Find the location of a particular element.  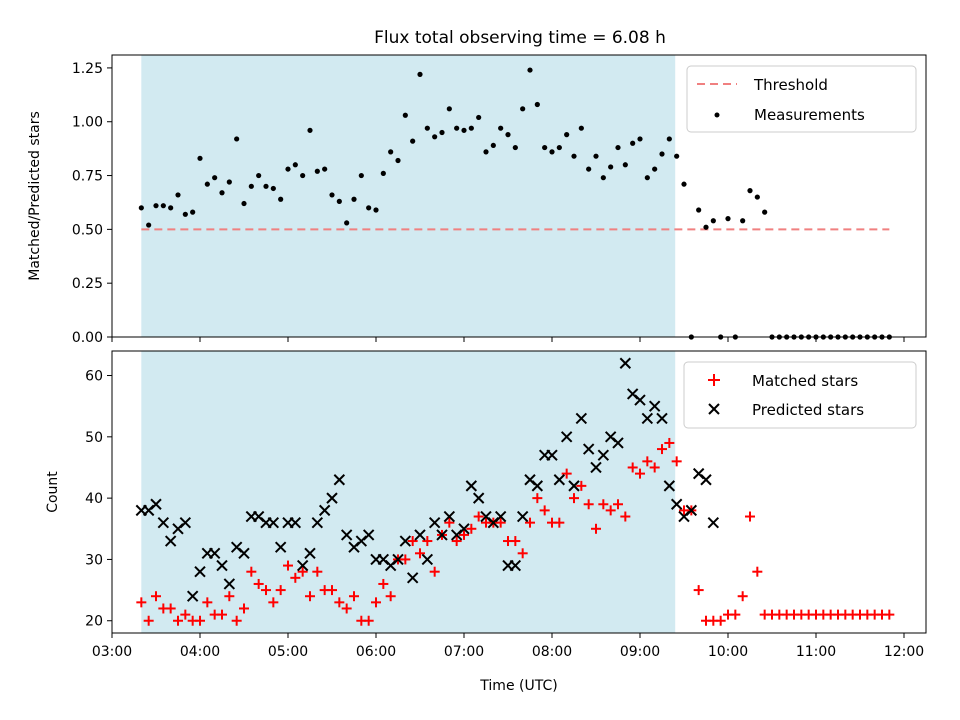

top-y-tick-label: 1.25 is located at coordinates (87, 69).